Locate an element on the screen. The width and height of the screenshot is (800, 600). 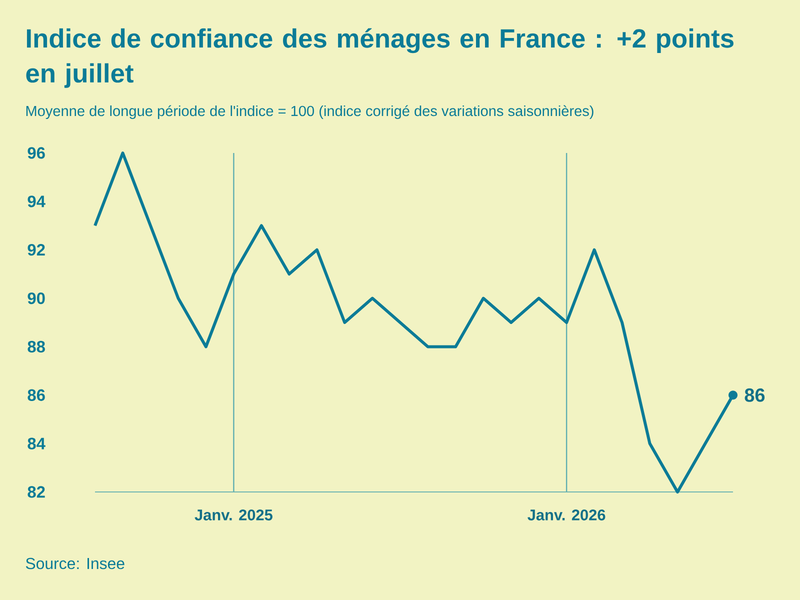
y-tick-label: 94 is located at coordinates (37, 202).